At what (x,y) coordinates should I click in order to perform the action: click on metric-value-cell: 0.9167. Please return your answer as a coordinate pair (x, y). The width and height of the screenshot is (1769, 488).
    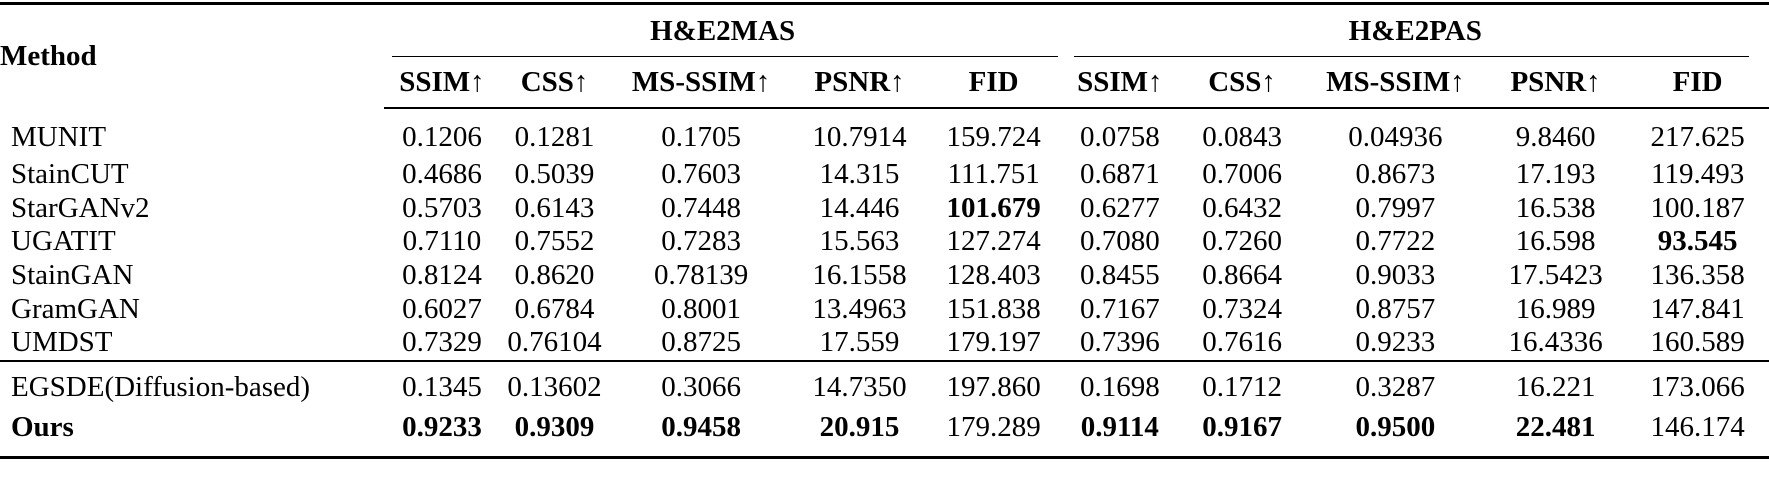
    Looking at the image, I should click on (1242, 426).